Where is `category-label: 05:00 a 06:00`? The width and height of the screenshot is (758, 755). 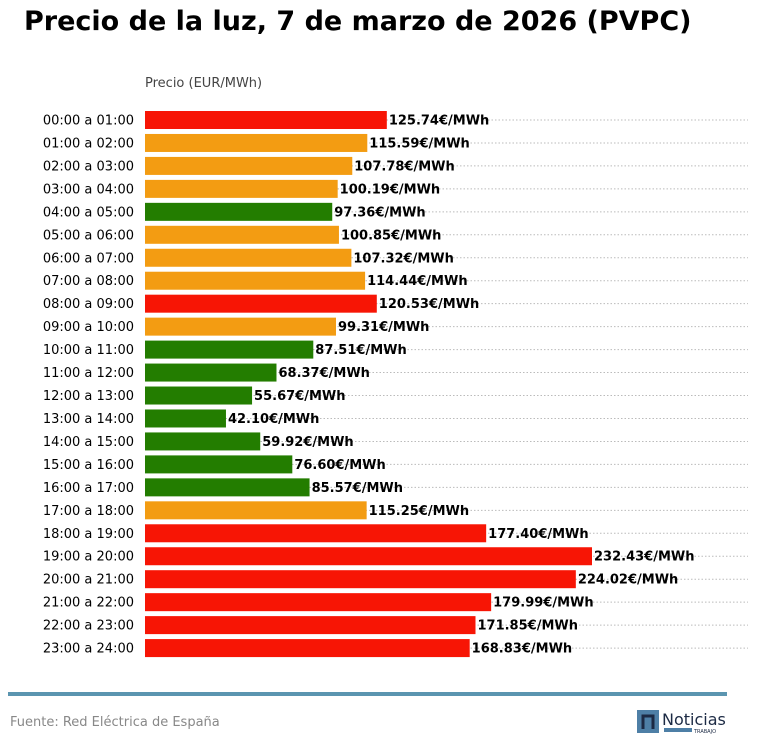
category-label: 05:00 a 06:00 is located at coordinates (88, 235).